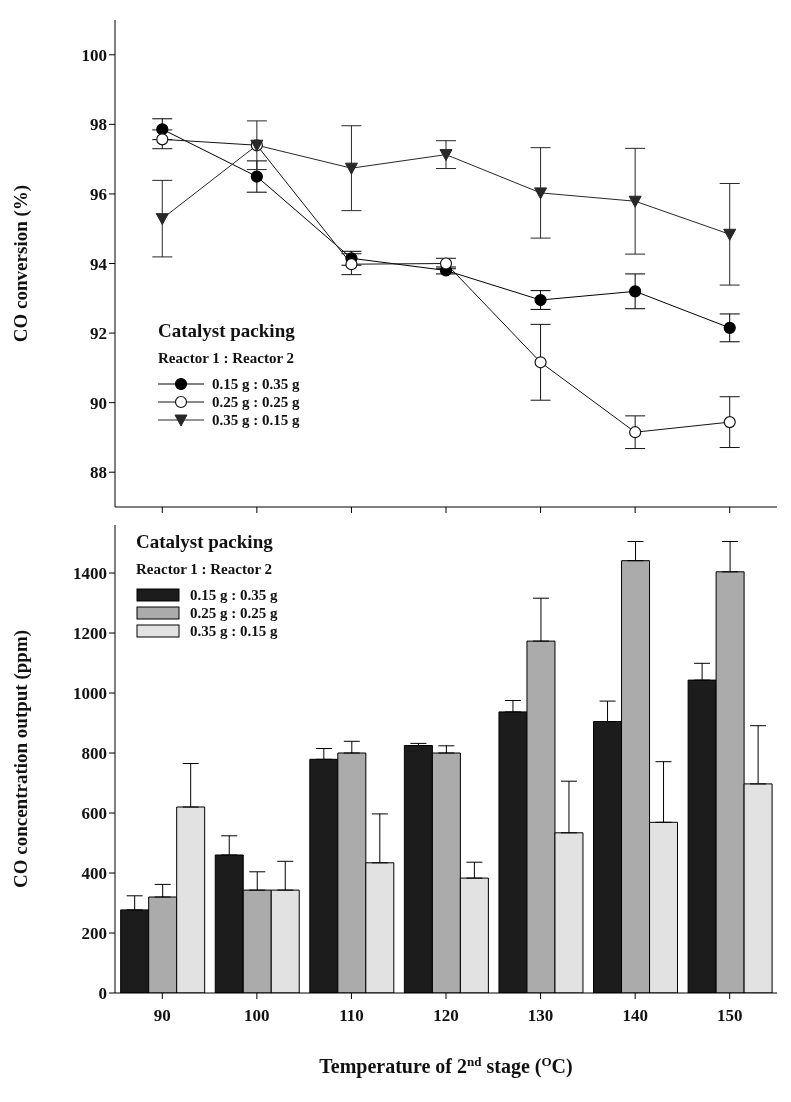 The height and width of the screenshot is (1102, 791). I want to click on y-tick-label: 1400, so click(90, 574).